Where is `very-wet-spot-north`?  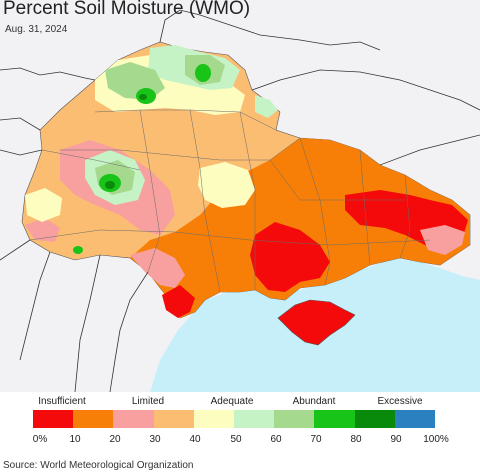 very-wet-spot-north is located at coordinates (143, 97).